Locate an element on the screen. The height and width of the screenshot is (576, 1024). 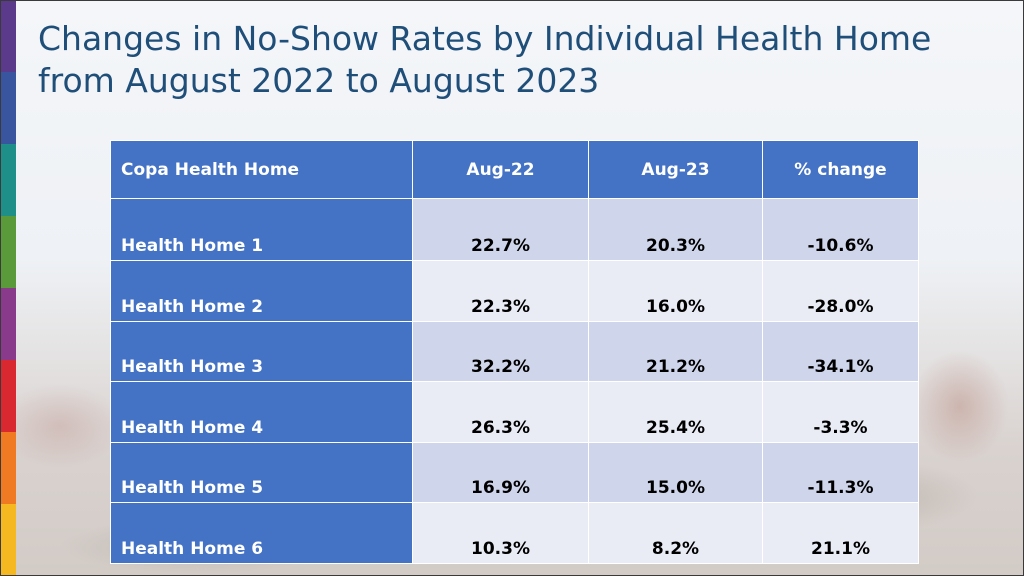
percent-change-value: 21.1% is located at coordinates (840, 533).